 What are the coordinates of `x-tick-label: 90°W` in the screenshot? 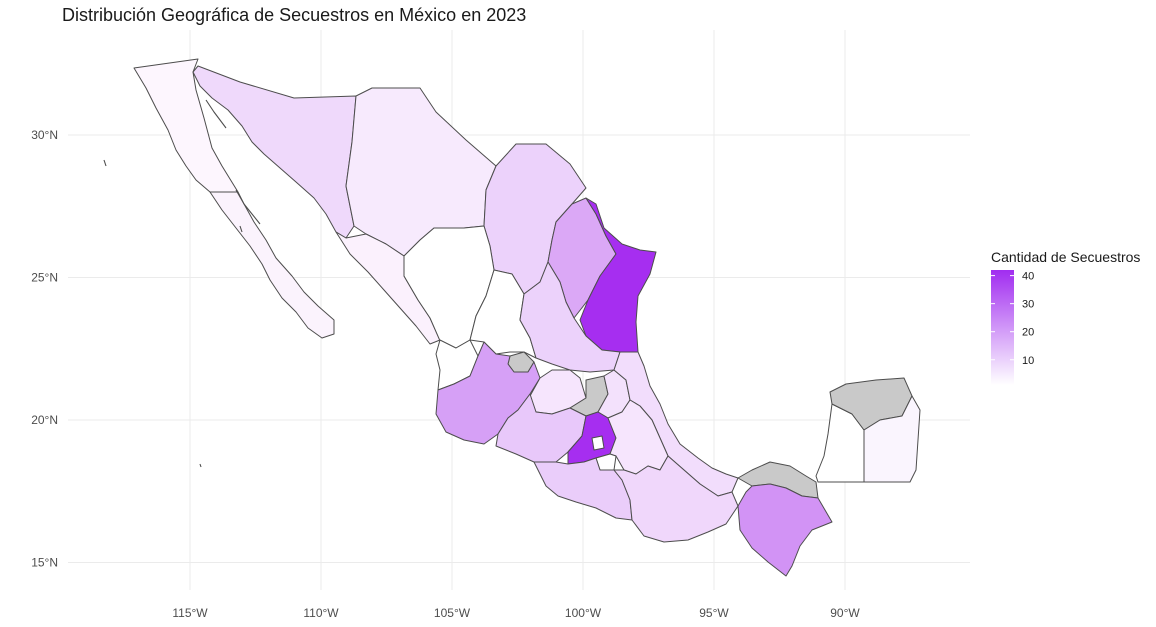 It's located at (845, 613).